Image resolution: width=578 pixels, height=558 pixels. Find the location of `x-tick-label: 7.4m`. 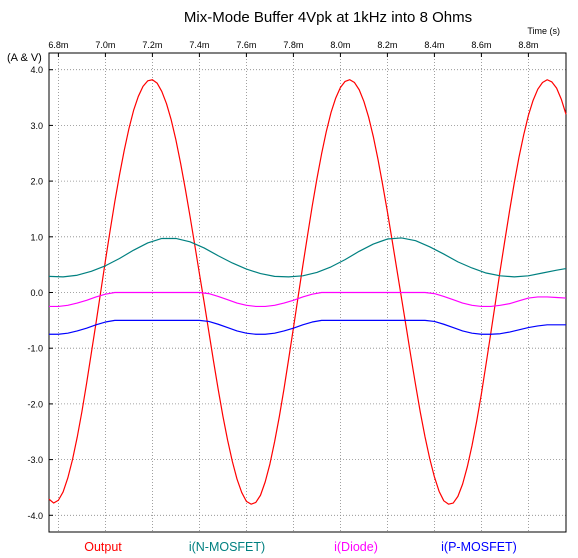

x-tick-label: 7.4m is located at coordinates (199, 45).